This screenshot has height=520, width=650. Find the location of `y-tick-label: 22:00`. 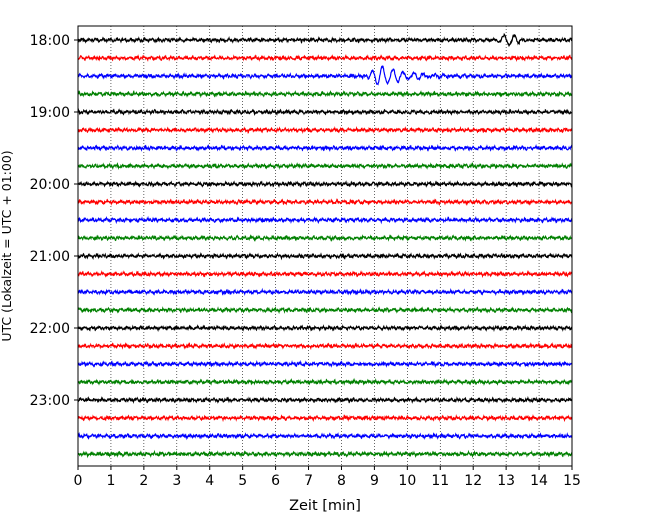

y-tick-label: 22:00 is located at coordinates (50, 329).